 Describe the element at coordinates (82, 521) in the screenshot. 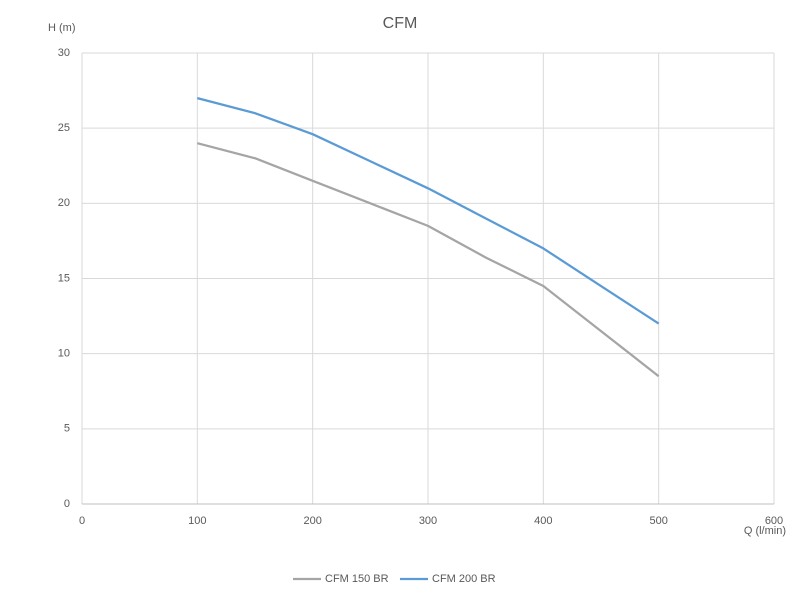

I see `x-tick-label: 0` at that location.